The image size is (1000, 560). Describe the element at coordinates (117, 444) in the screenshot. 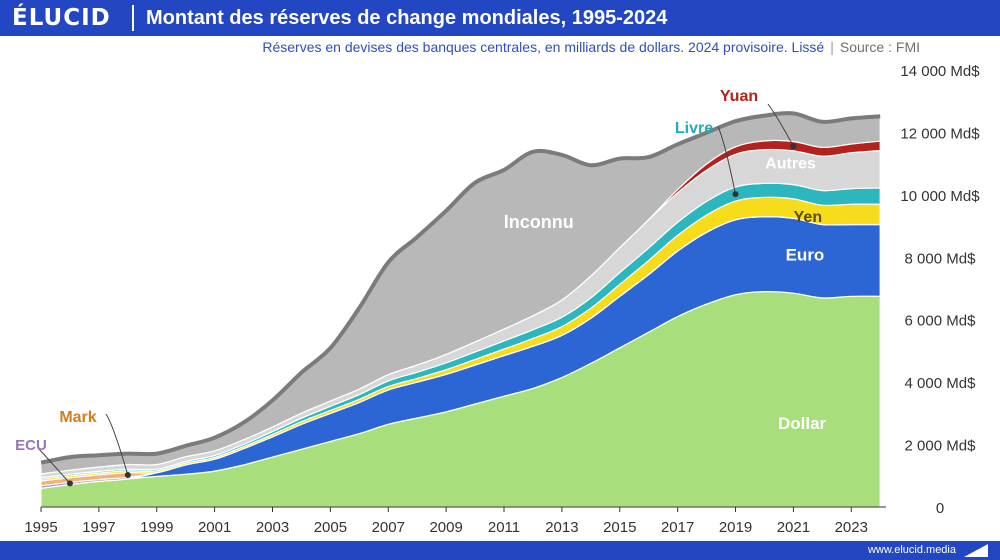

I see `leader-mark` at that location.